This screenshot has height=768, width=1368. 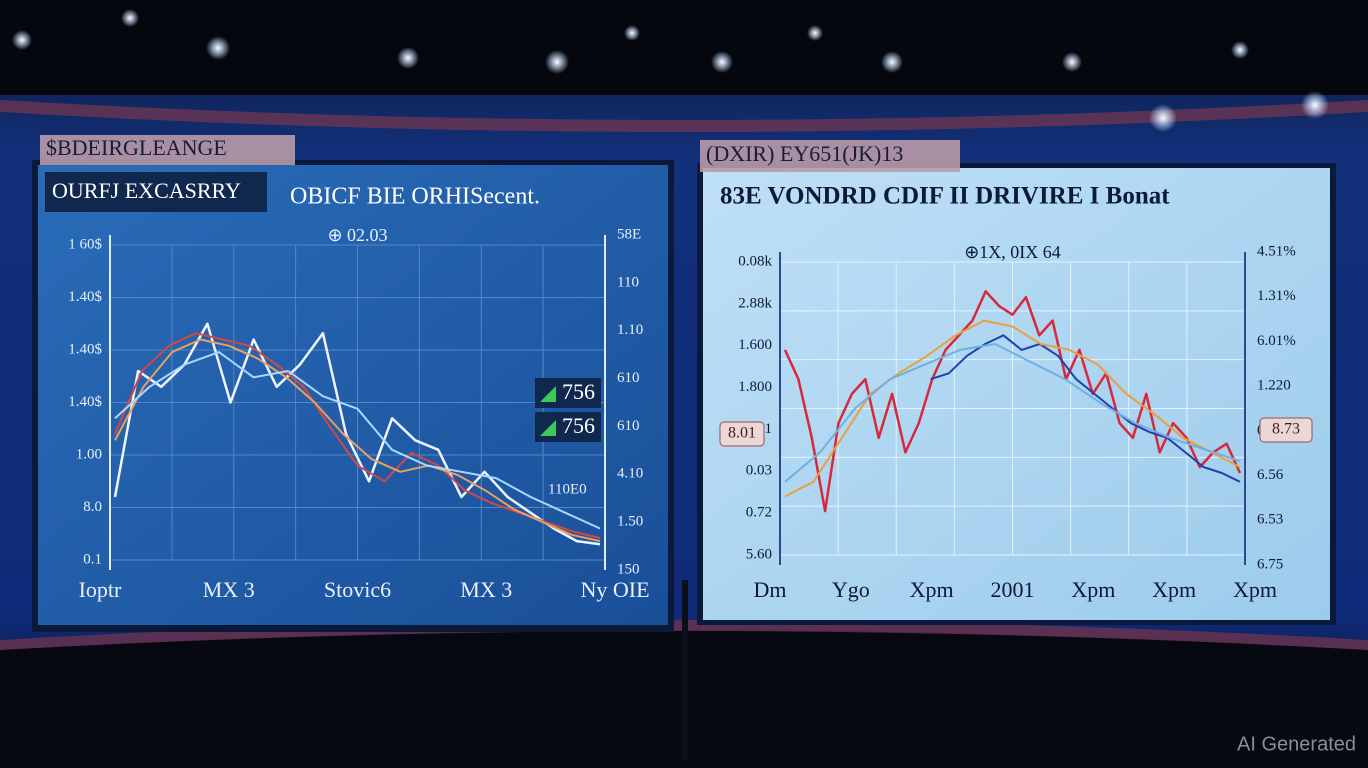 I want to click on x-label: Ygo, so click(x=851, y=589).